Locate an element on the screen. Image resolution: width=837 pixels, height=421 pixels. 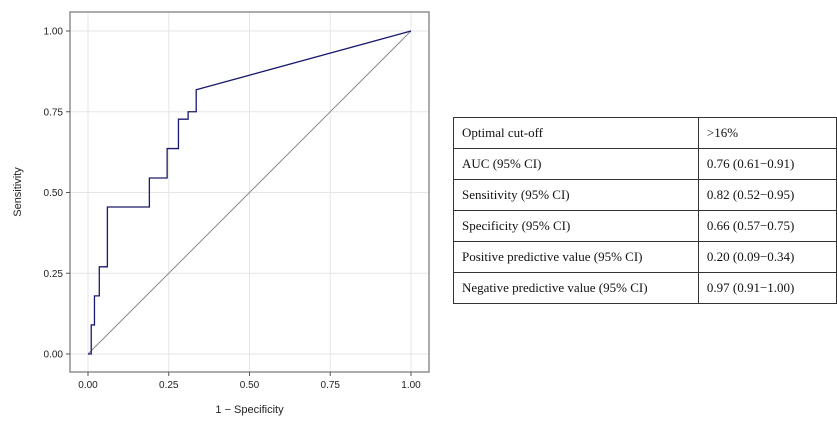
table-row: AUC (95% CI) 0.76 (0.61−0.91) is located at coordinates (645, 164).